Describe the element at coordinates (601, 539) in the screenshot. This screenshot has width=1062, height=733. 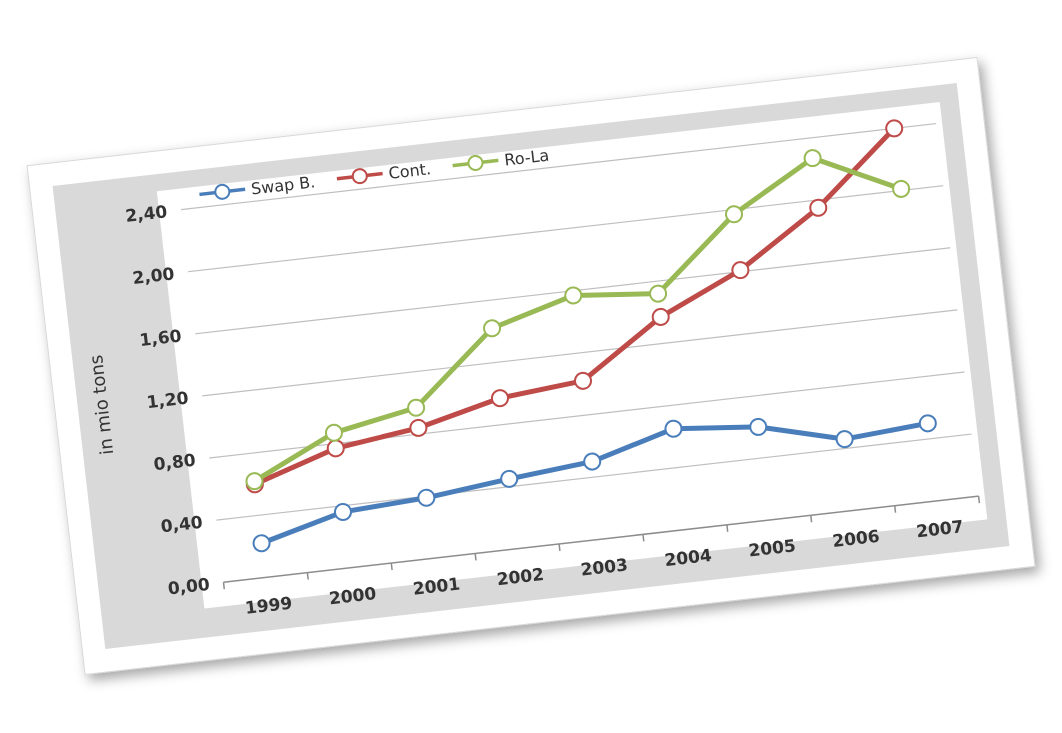
I see `x-axis-line` at that location.